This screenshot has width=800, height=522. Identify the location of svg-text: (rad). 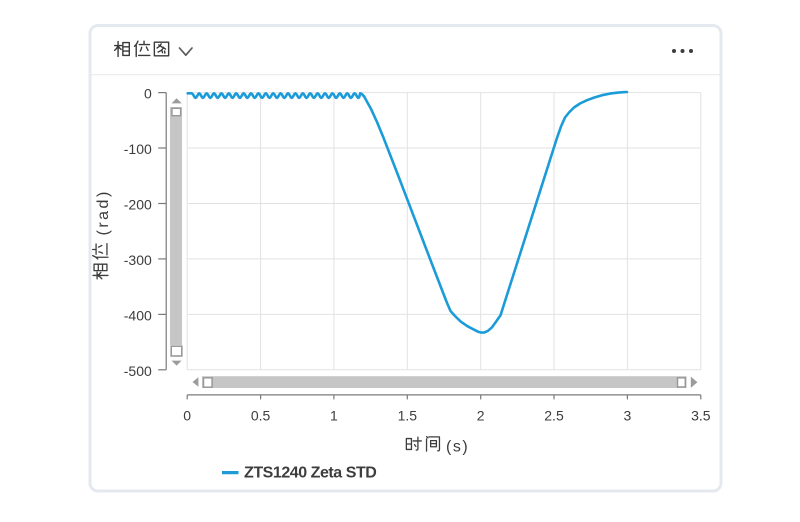
(103, 212).